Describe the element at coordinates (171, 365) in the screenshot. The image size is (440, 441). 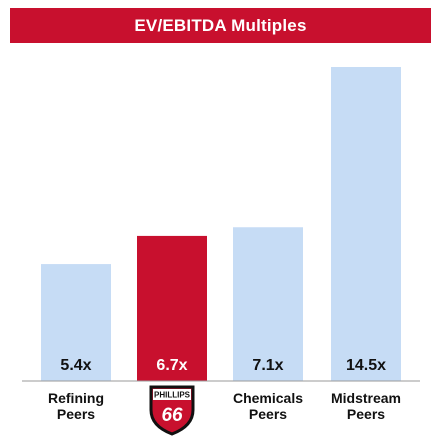
I see `bar-value-label-2: 6.7x` at that location.